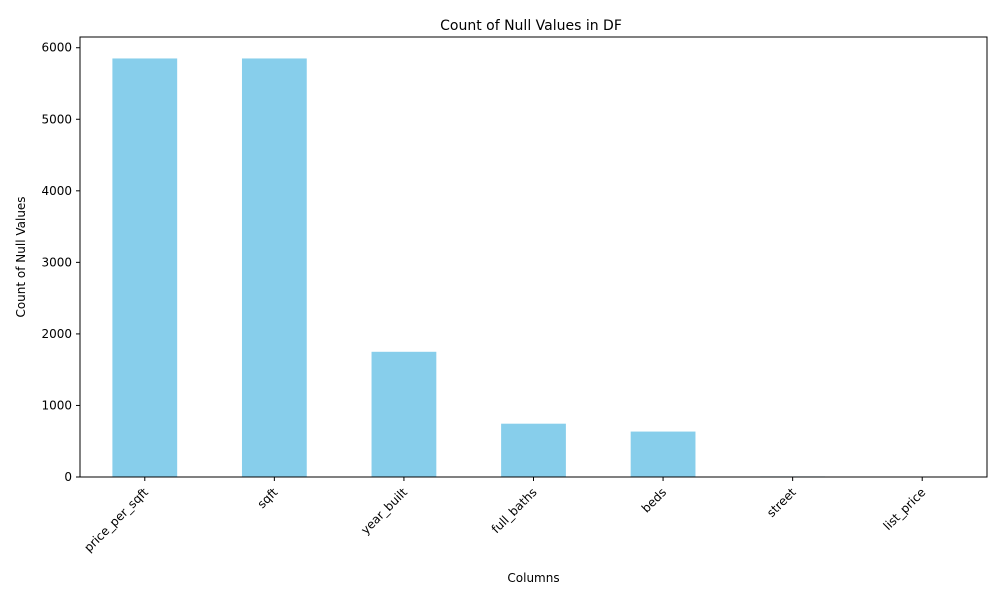  I want to click on y-tick-label: 0, so click(68, 477).